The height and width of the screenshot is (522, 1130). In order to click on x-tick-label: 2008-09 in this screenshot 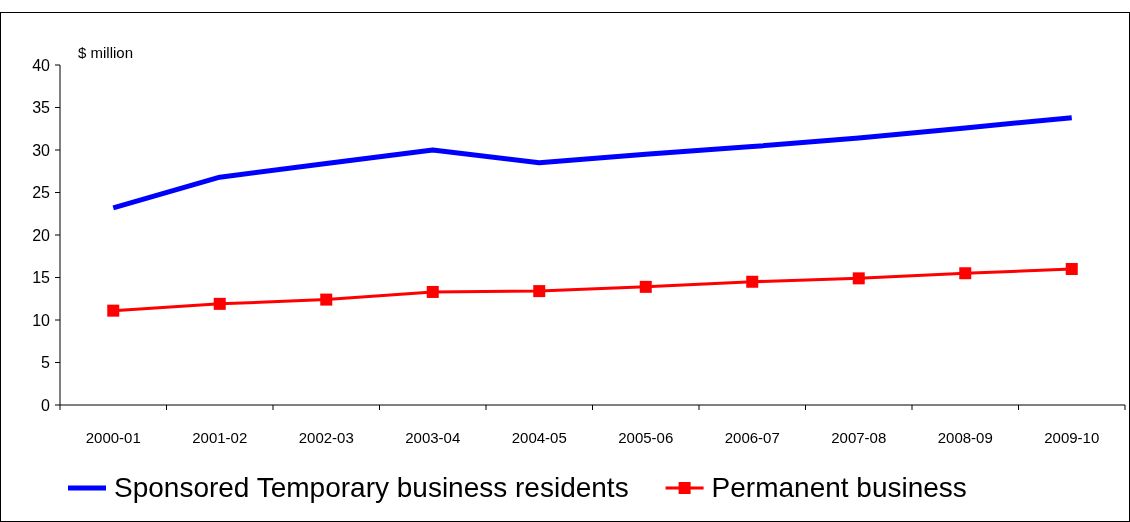, I will do `click(965, 437)`.